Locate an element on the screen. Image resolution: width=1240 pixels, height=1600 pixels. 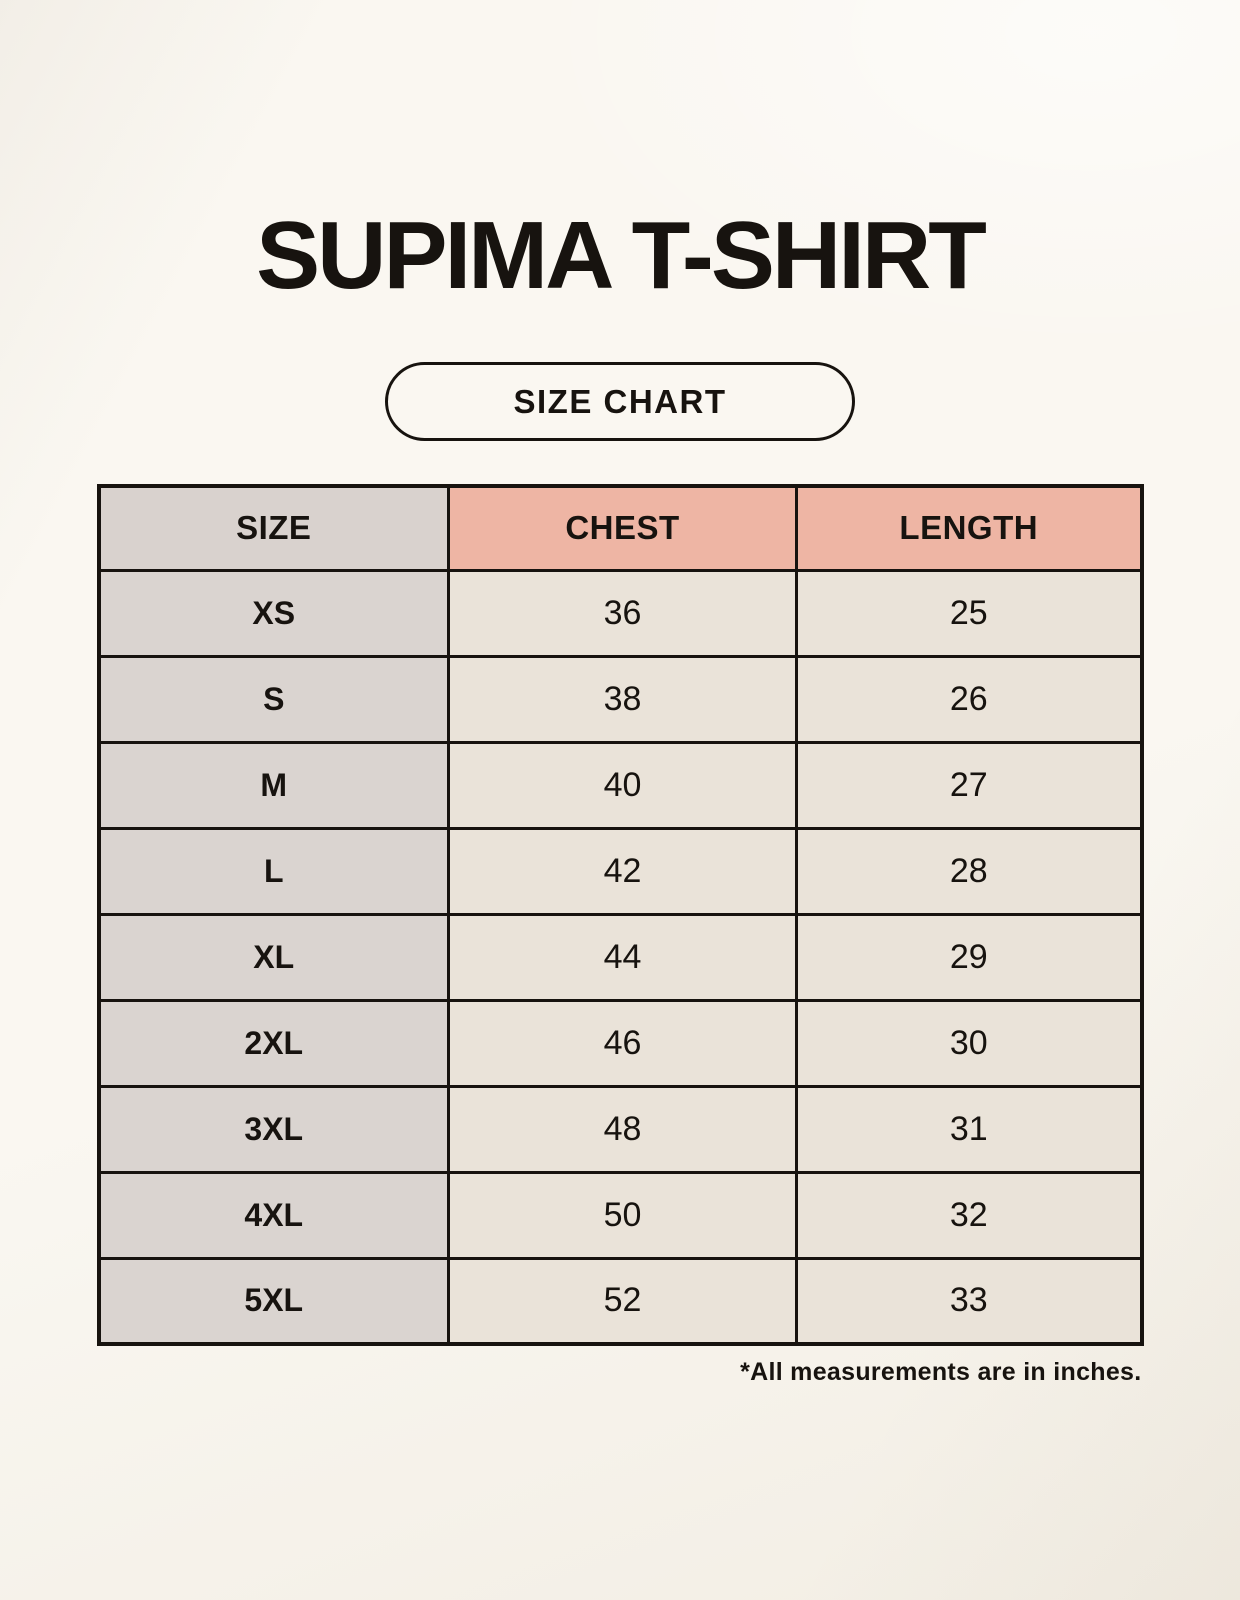
cell-length: 29 is located at coordinates (969, 957).